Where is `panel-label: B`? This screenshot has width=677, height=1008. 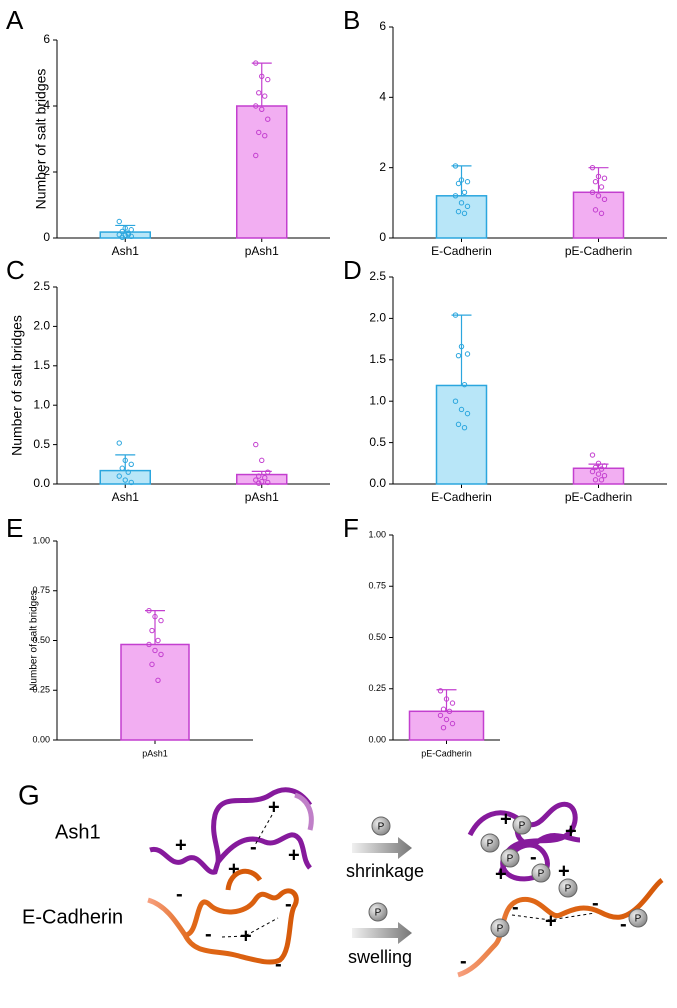 panel-label: B is located at coordinates (351, 20).